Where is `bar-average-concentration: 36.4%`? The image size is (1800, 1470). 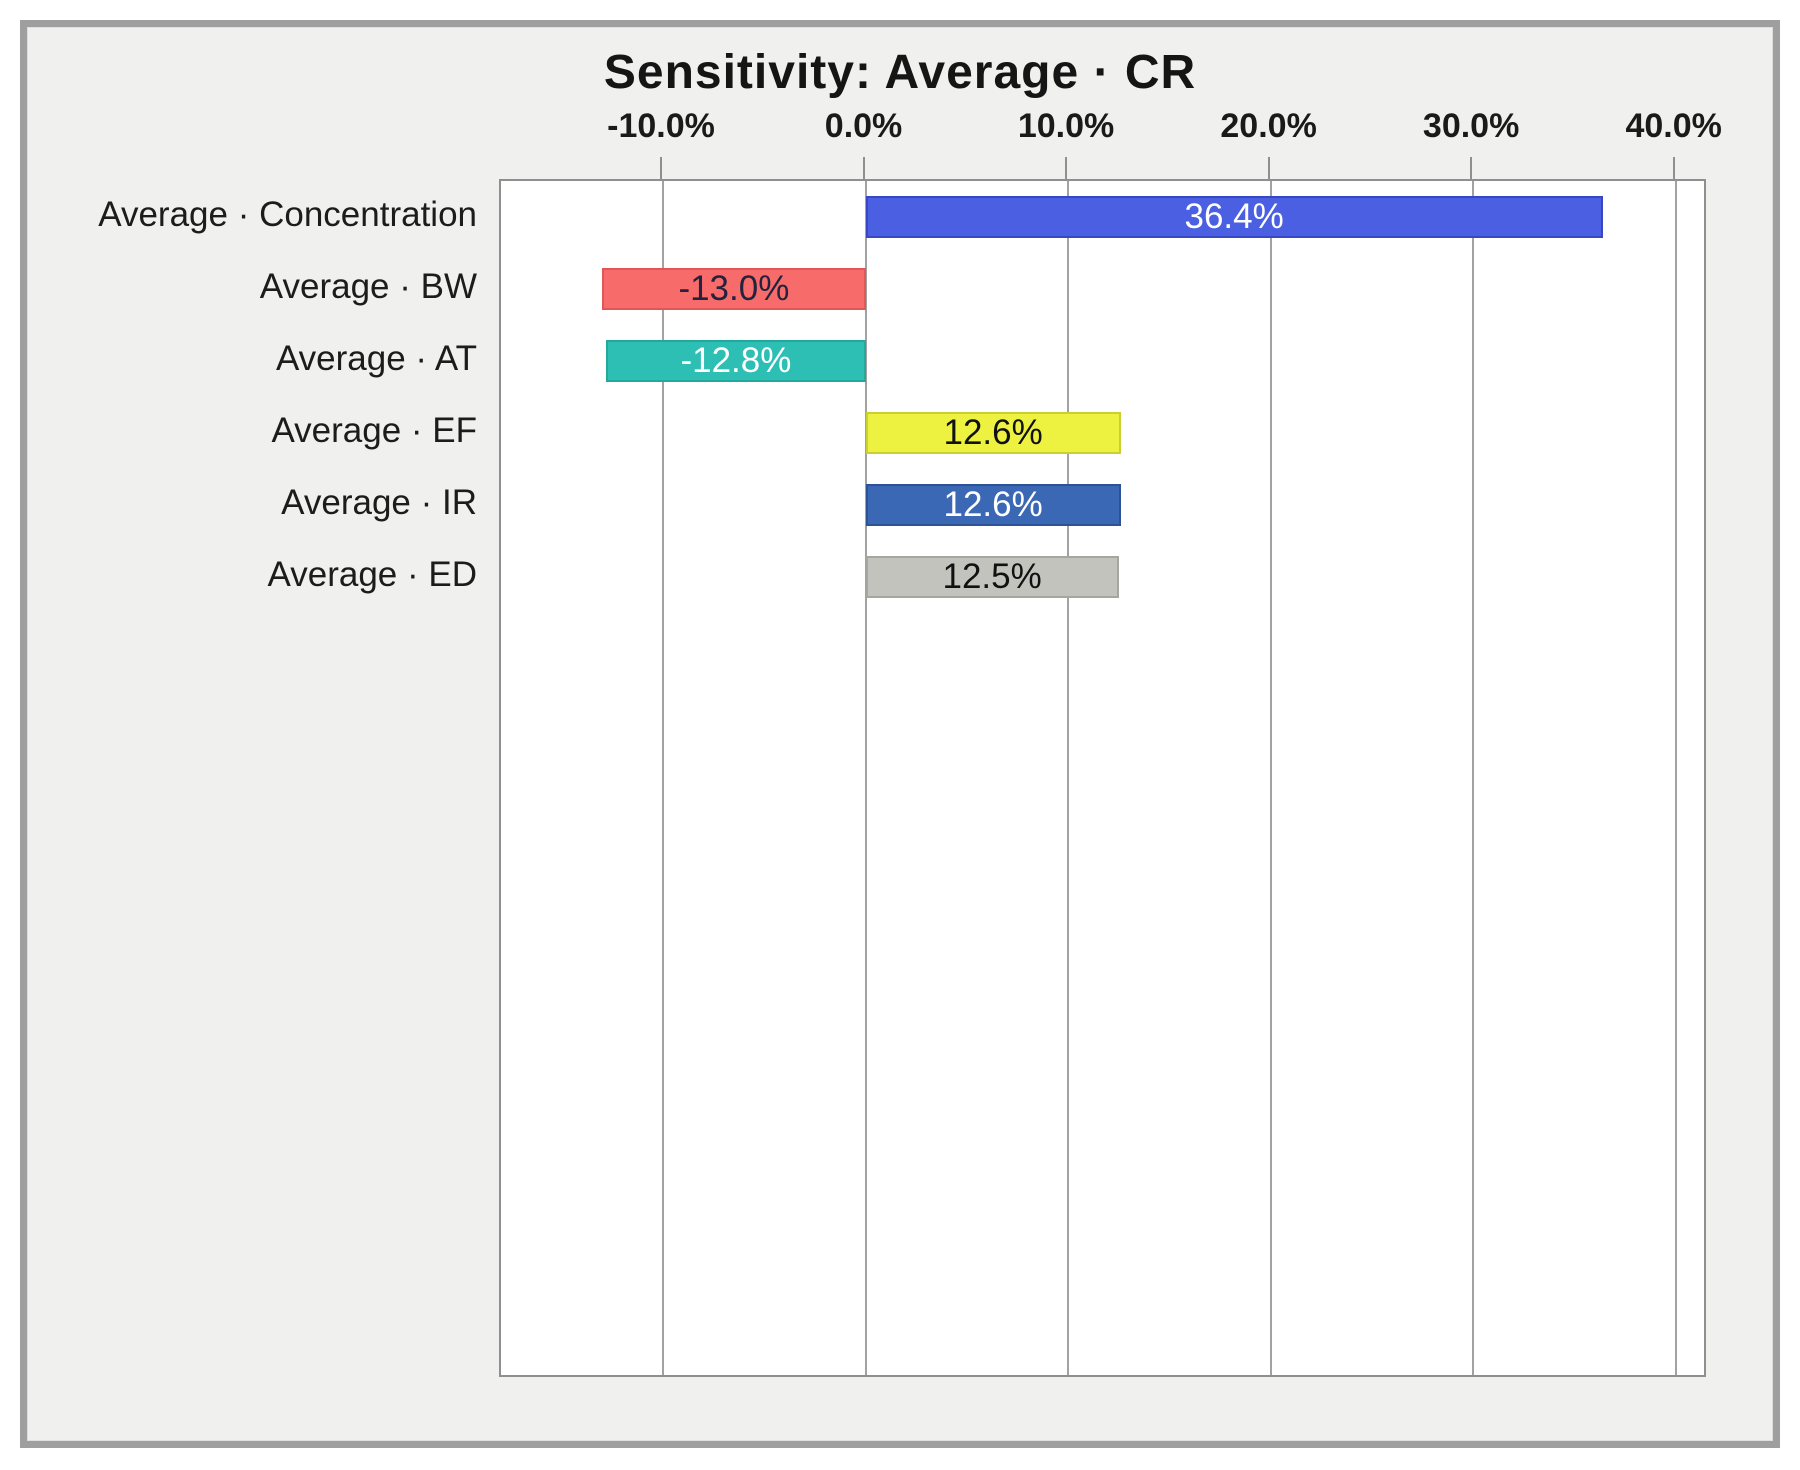 bar-average-concentration: 36.4% is located at coordinates (1234, 217).